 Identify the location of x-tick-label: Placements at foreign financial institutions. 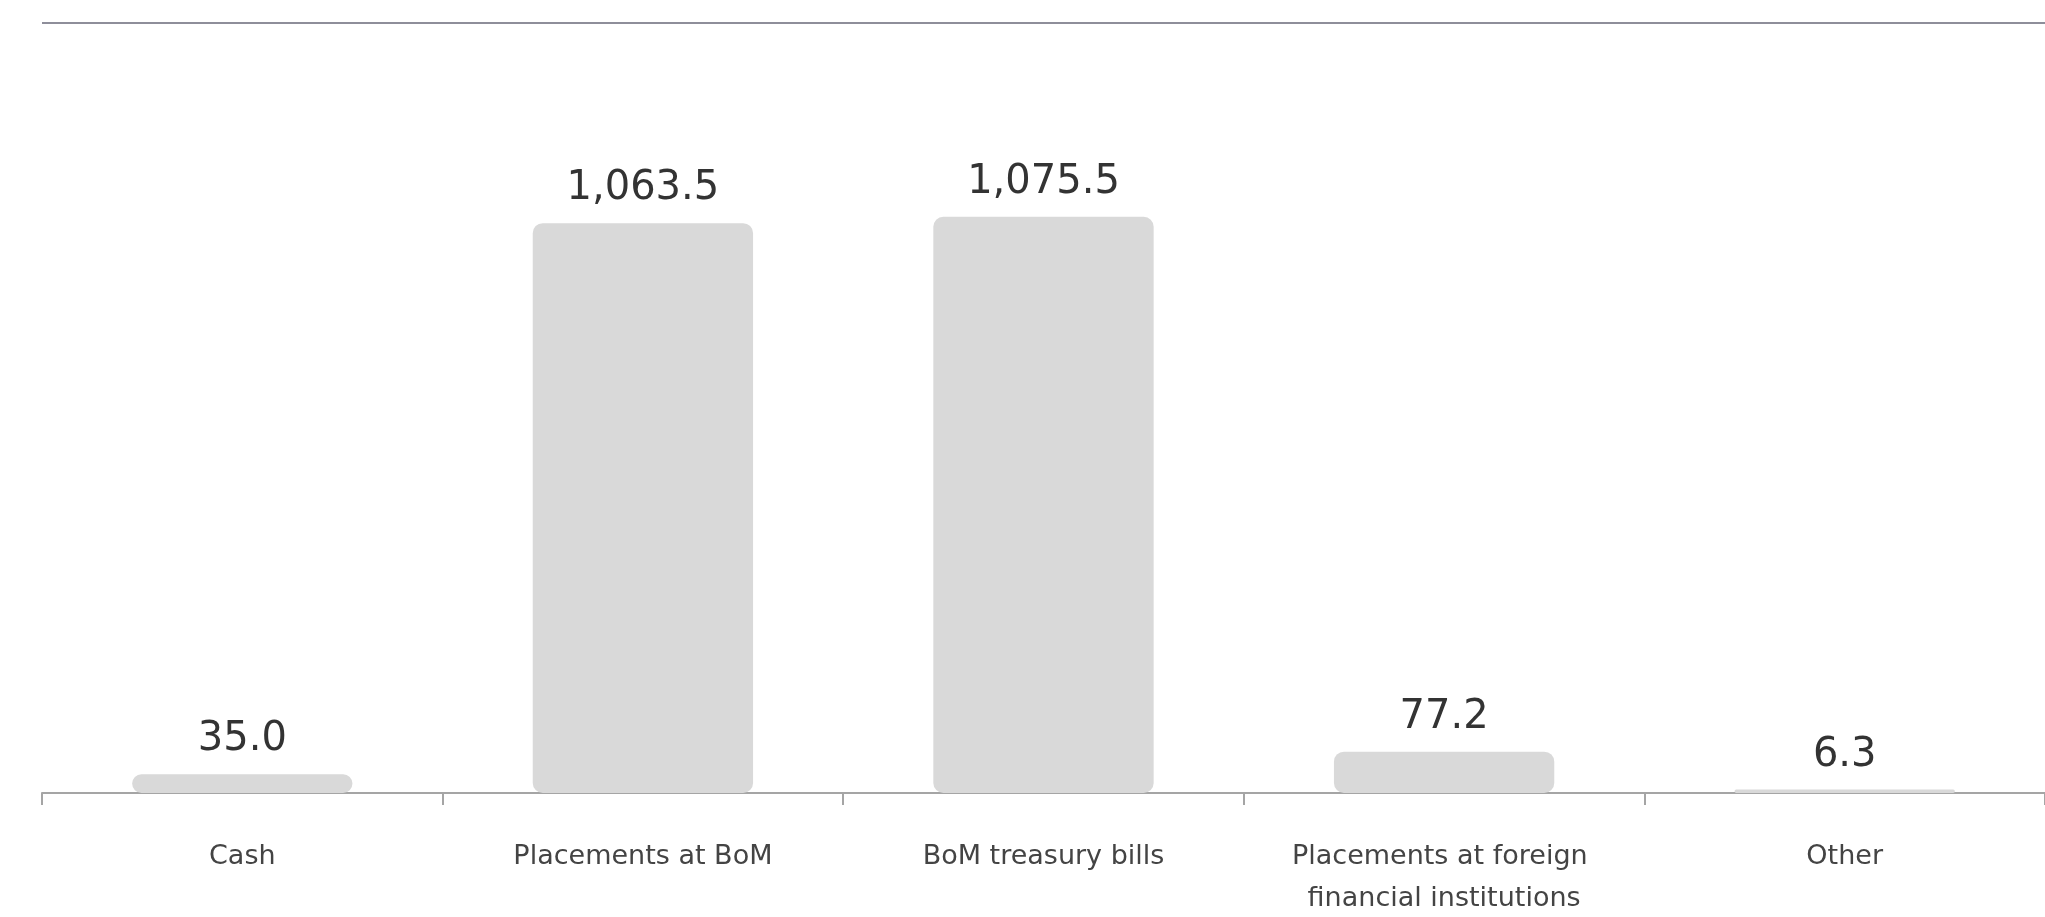
(1444, 875).